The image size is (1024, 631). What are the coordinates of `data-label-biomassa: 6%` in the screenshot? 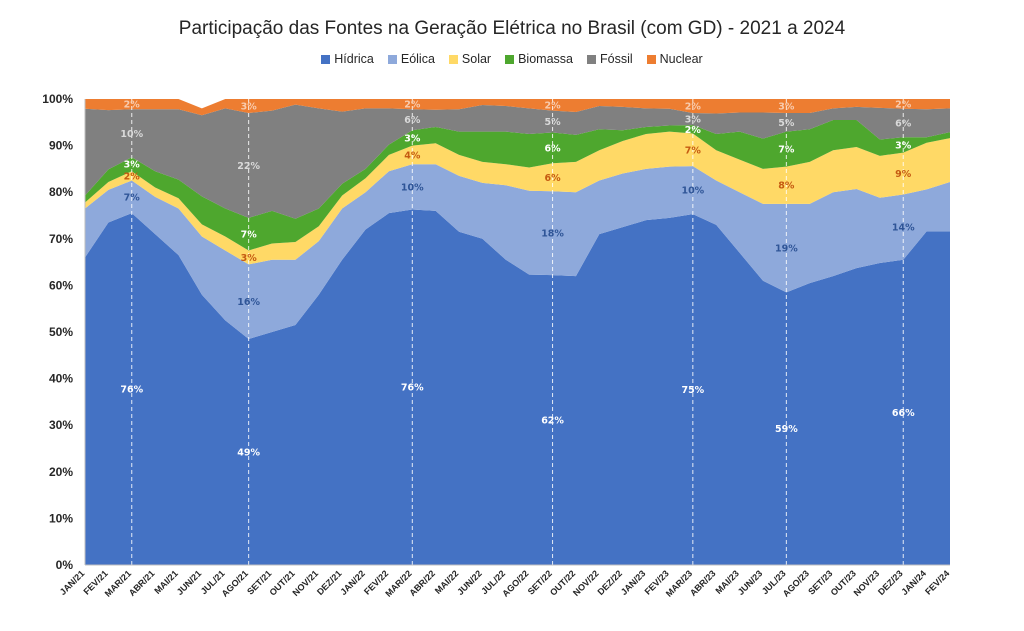 It's located at (552, 148).